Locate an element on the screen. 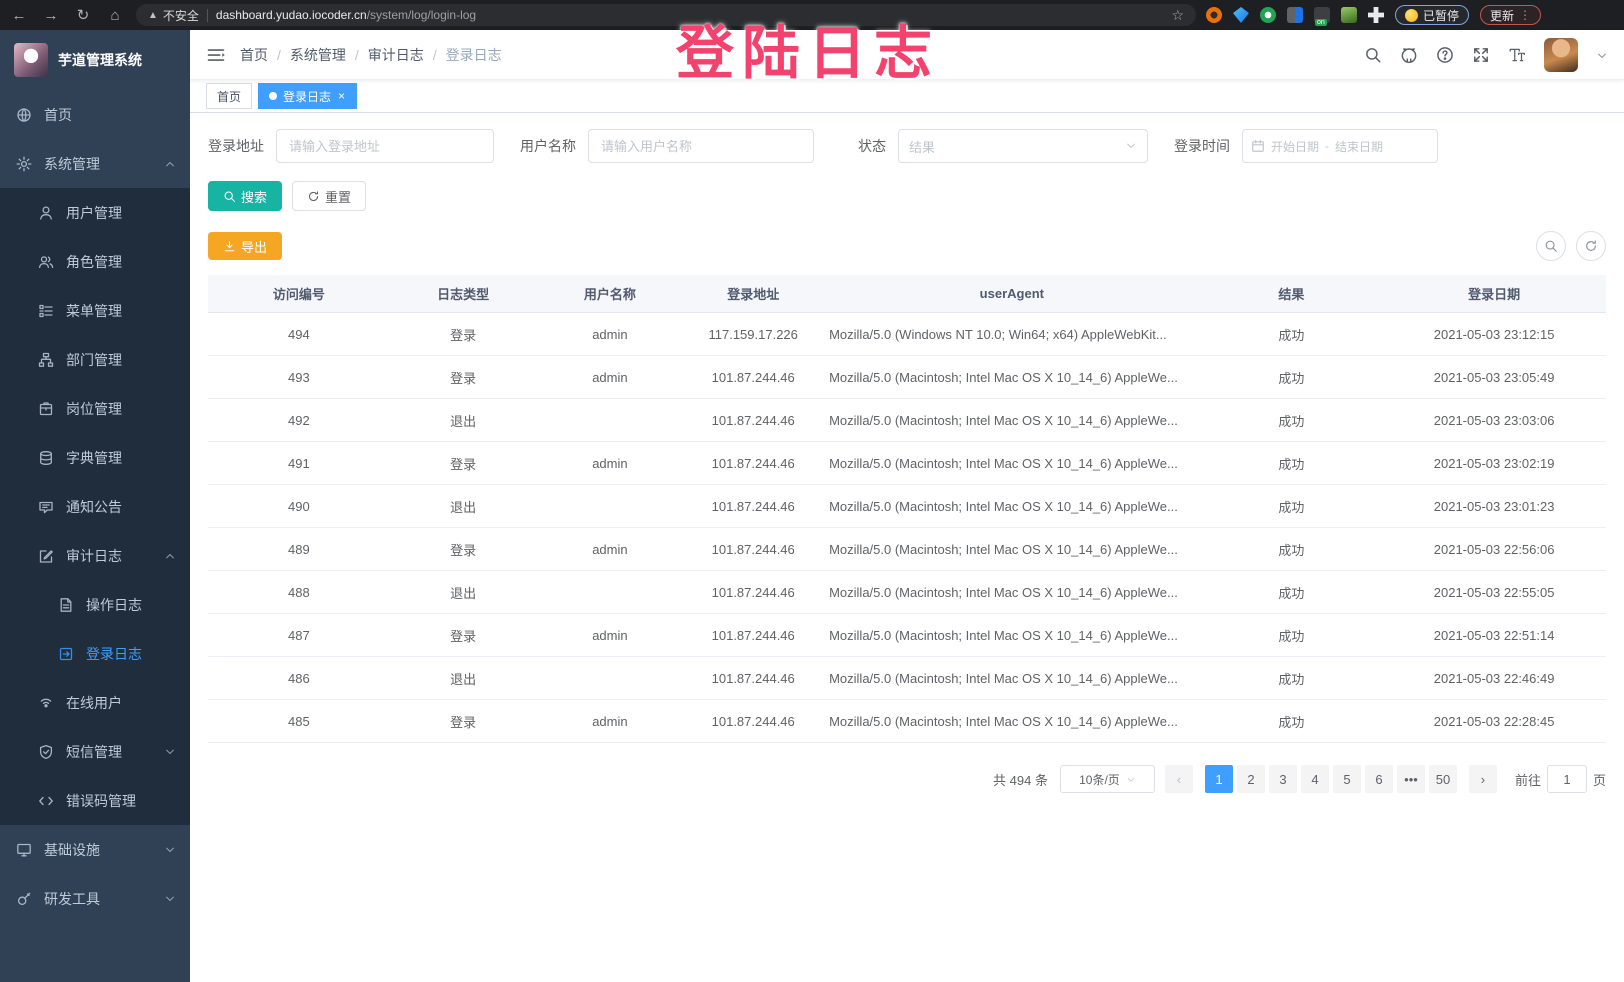 The image size is (1624, 982). table-cell: 登录 is located at coordinates (463, 378).